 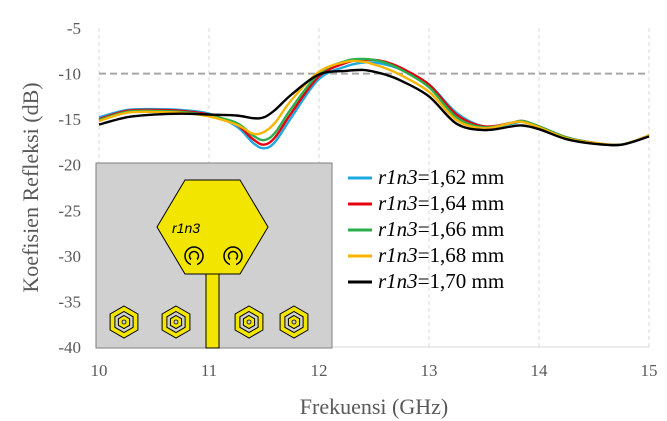 I want to click on x-tick-label-0: 10, so click(x=99, y=370).